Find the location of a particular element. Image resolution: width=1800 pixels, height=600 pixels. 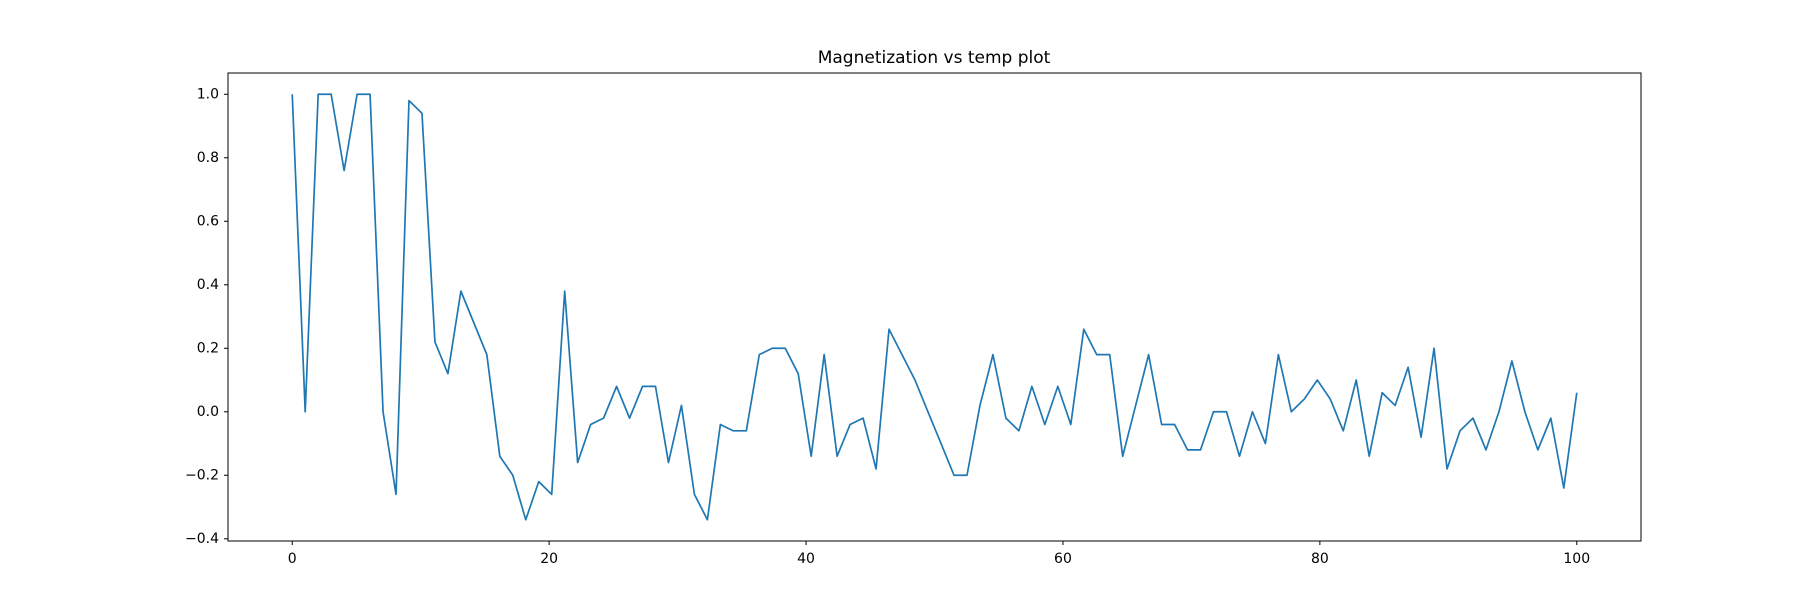

x-tick-label: 80 is located at coordinates (1320, 559).